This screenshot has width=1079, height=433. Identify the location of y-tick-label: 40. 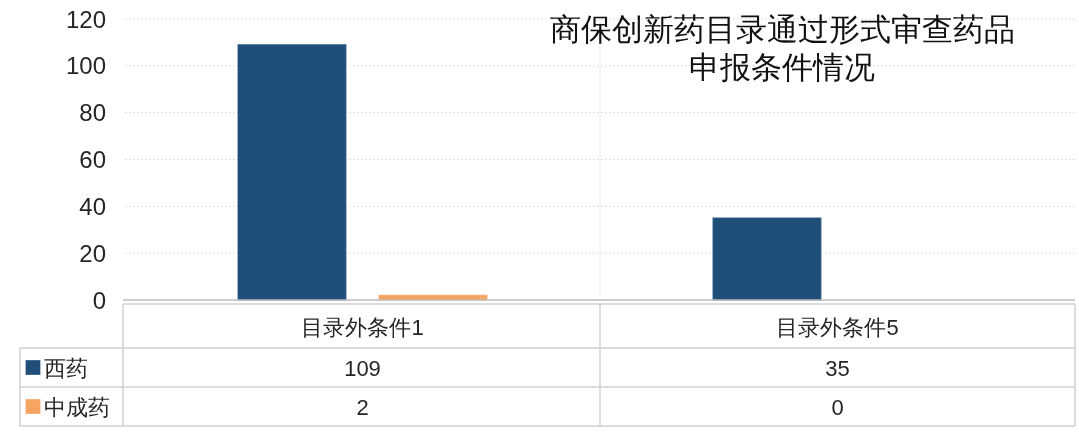
(92, 206).